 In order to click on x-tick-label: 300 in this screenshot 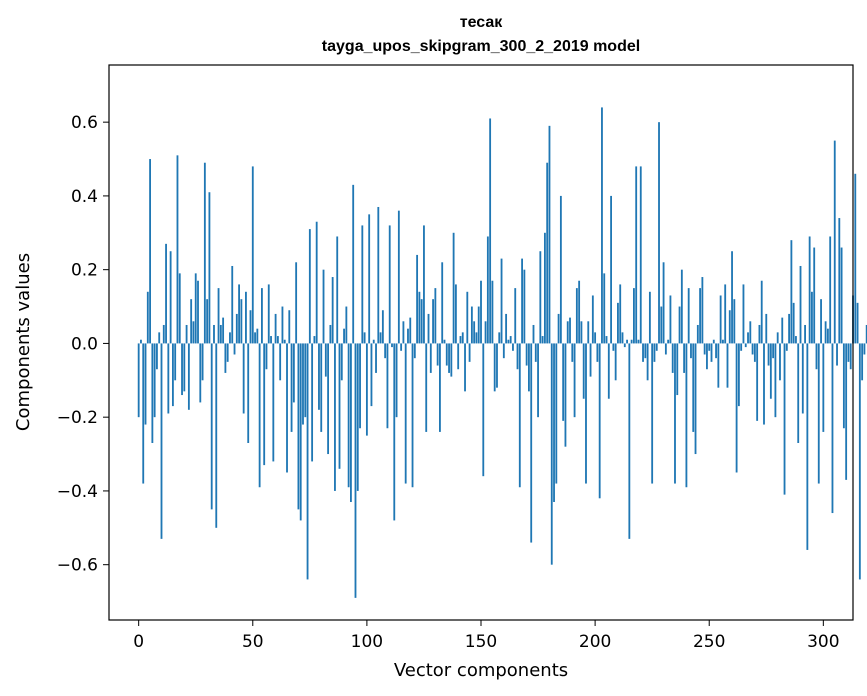, I will do `click(823, 642)`.